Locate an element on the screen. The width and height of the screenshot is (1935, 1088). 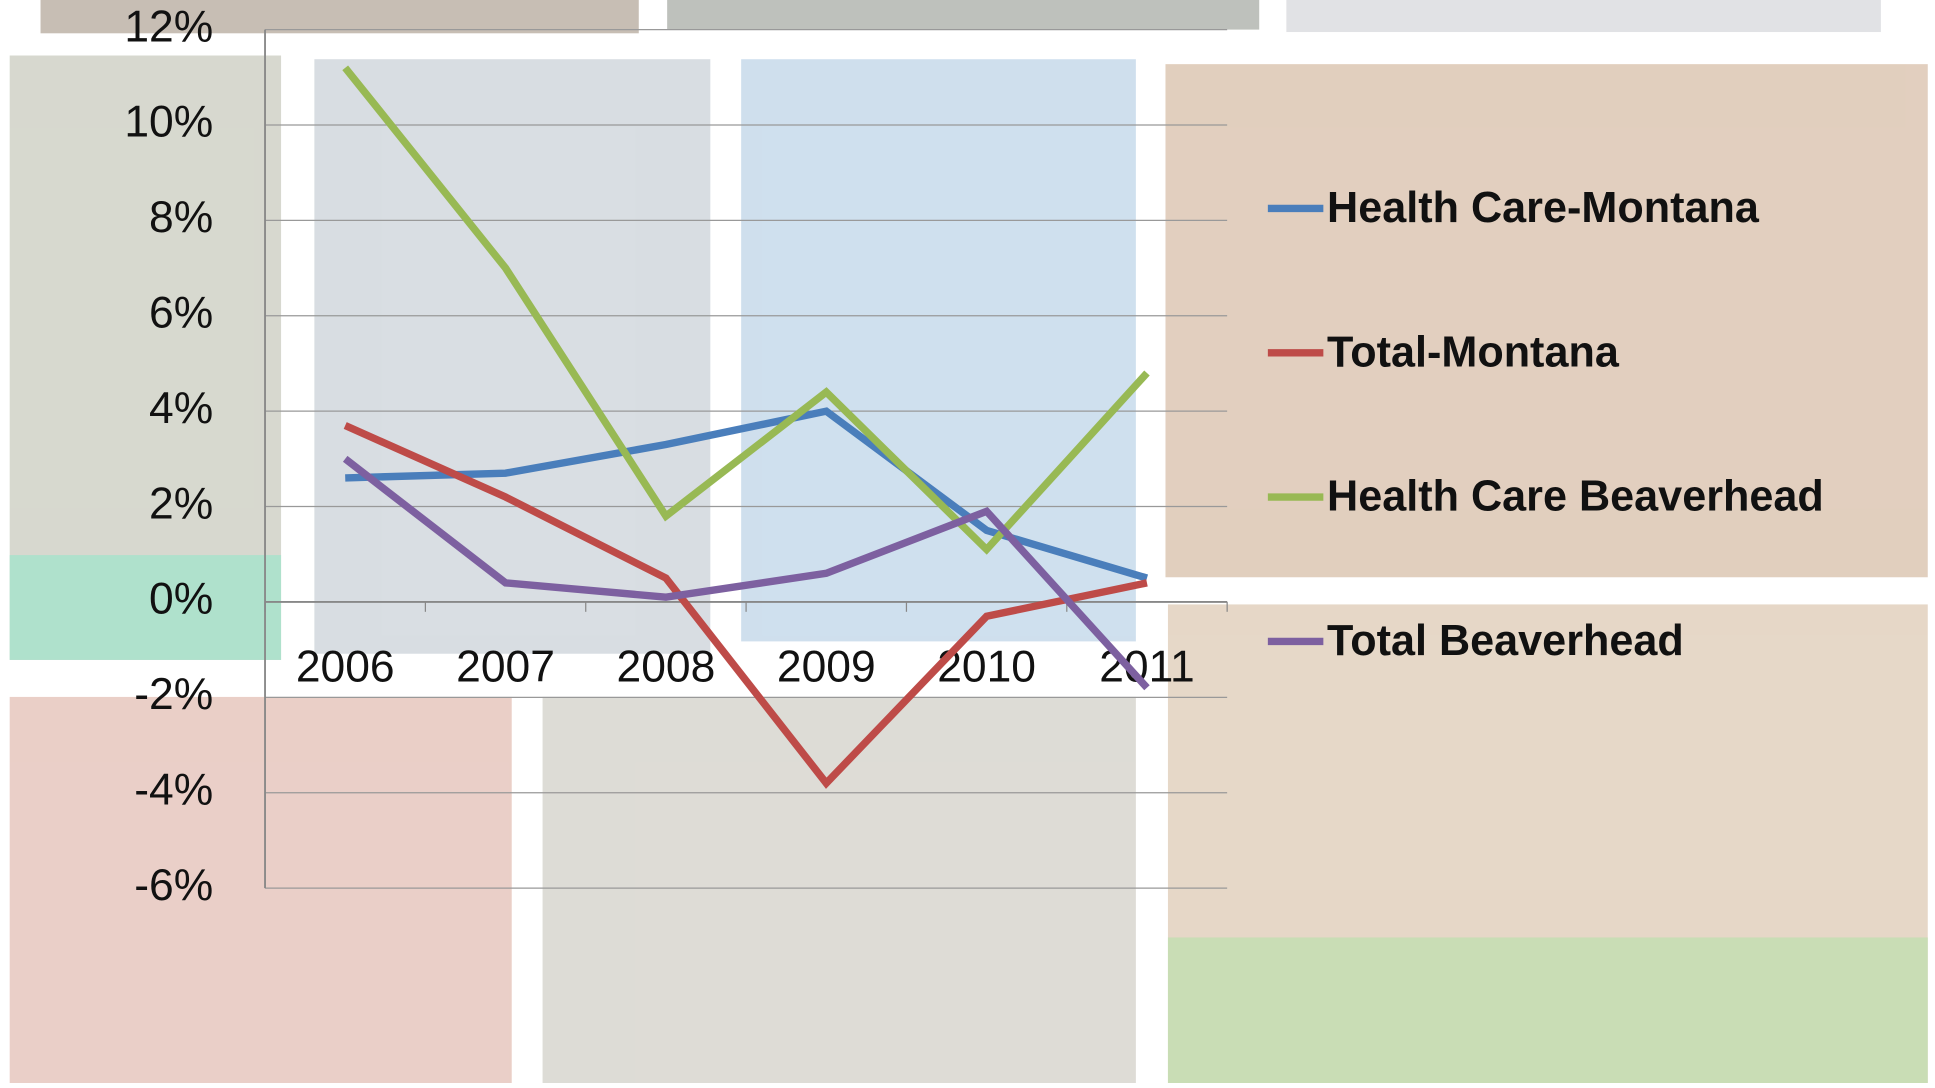
y-tick-label: 0% is located at coordinates (181, 599).